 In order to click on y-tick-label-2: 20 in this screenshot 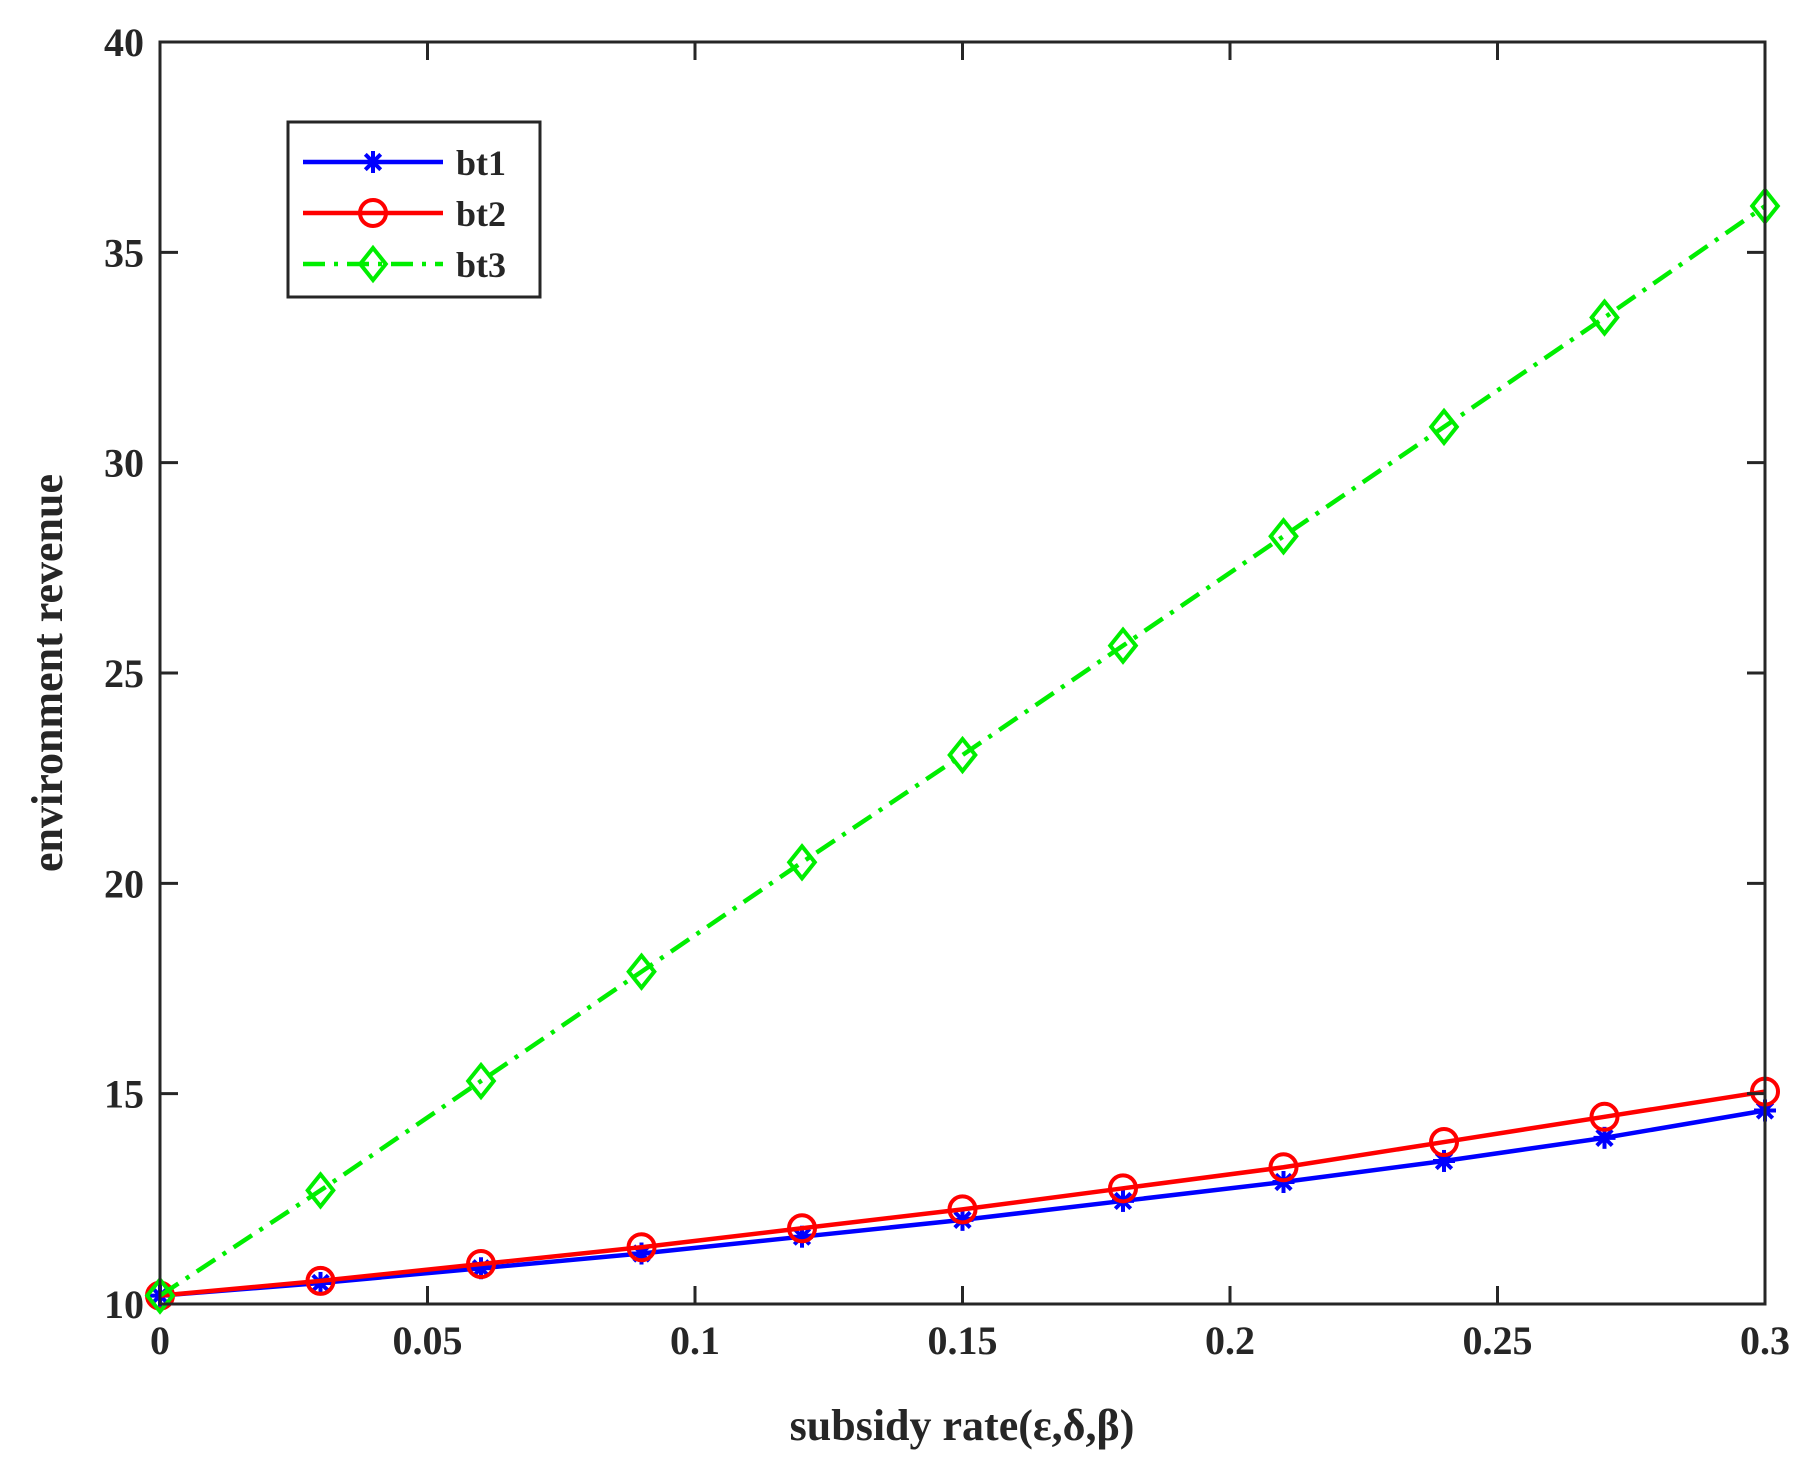, I will do `click(124, 883)`.